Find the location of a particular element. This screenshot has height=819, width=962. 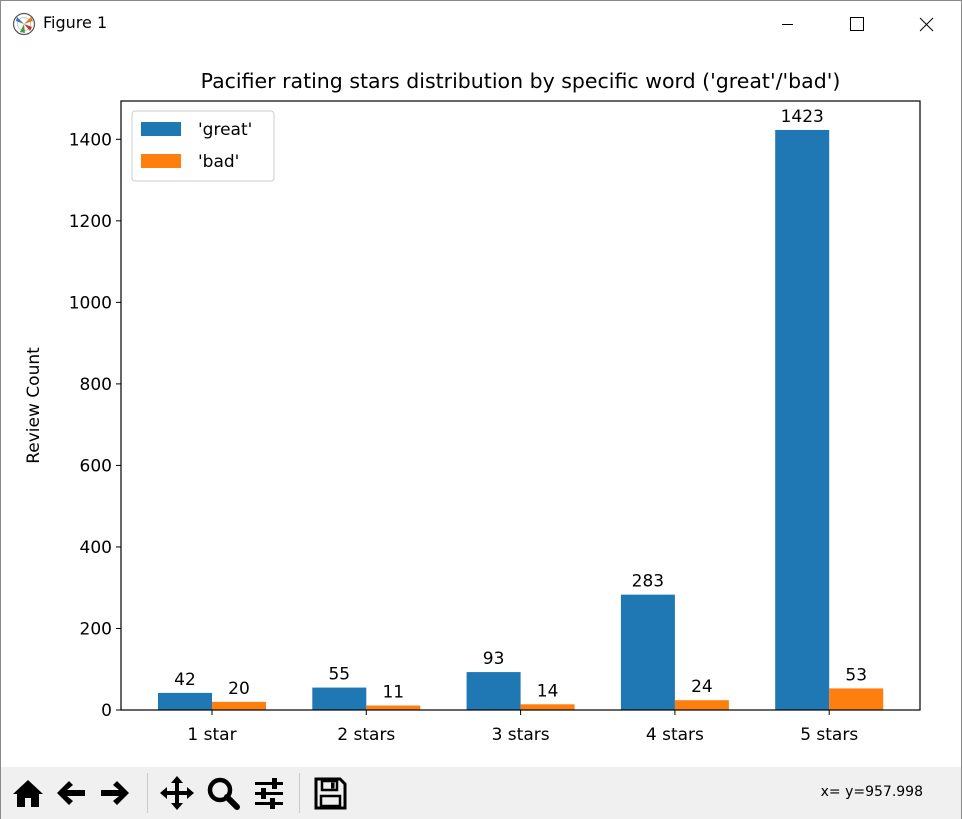

cursor-coordinates: x= y=957.998 is located at coordinates (871, 792).